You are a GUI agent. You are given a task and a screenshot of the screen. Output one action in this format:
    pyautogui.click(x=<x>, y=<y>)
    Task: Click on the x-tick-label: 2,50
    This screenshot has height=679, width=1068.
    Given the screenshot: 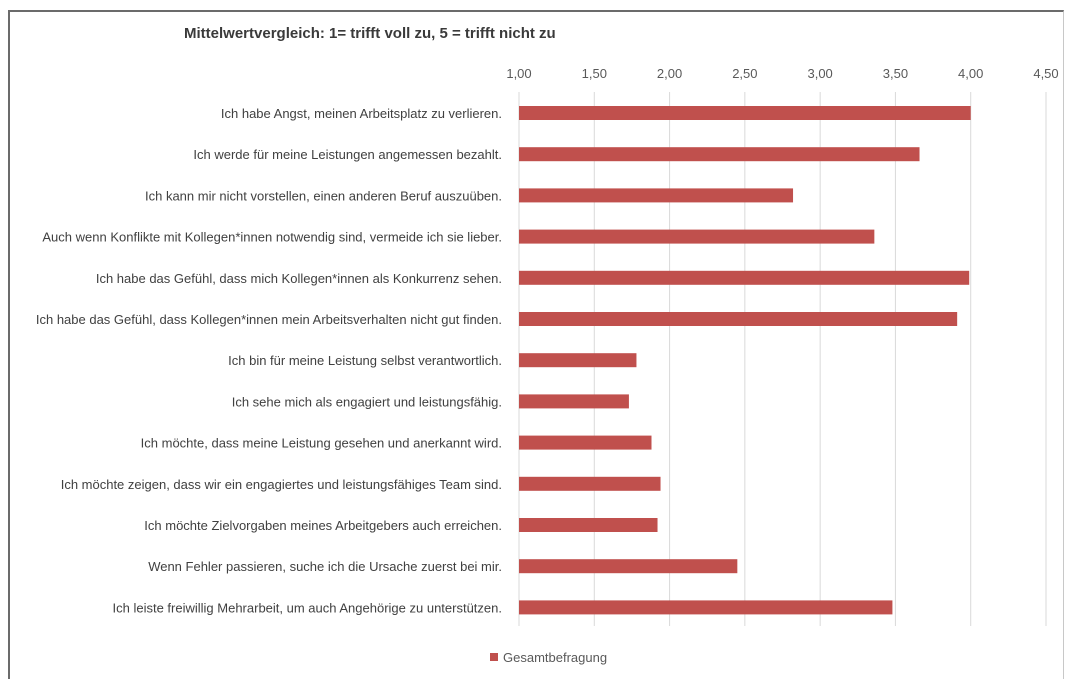 What is the action you would take?
    pyautogui.click(x=744, y=73)
    